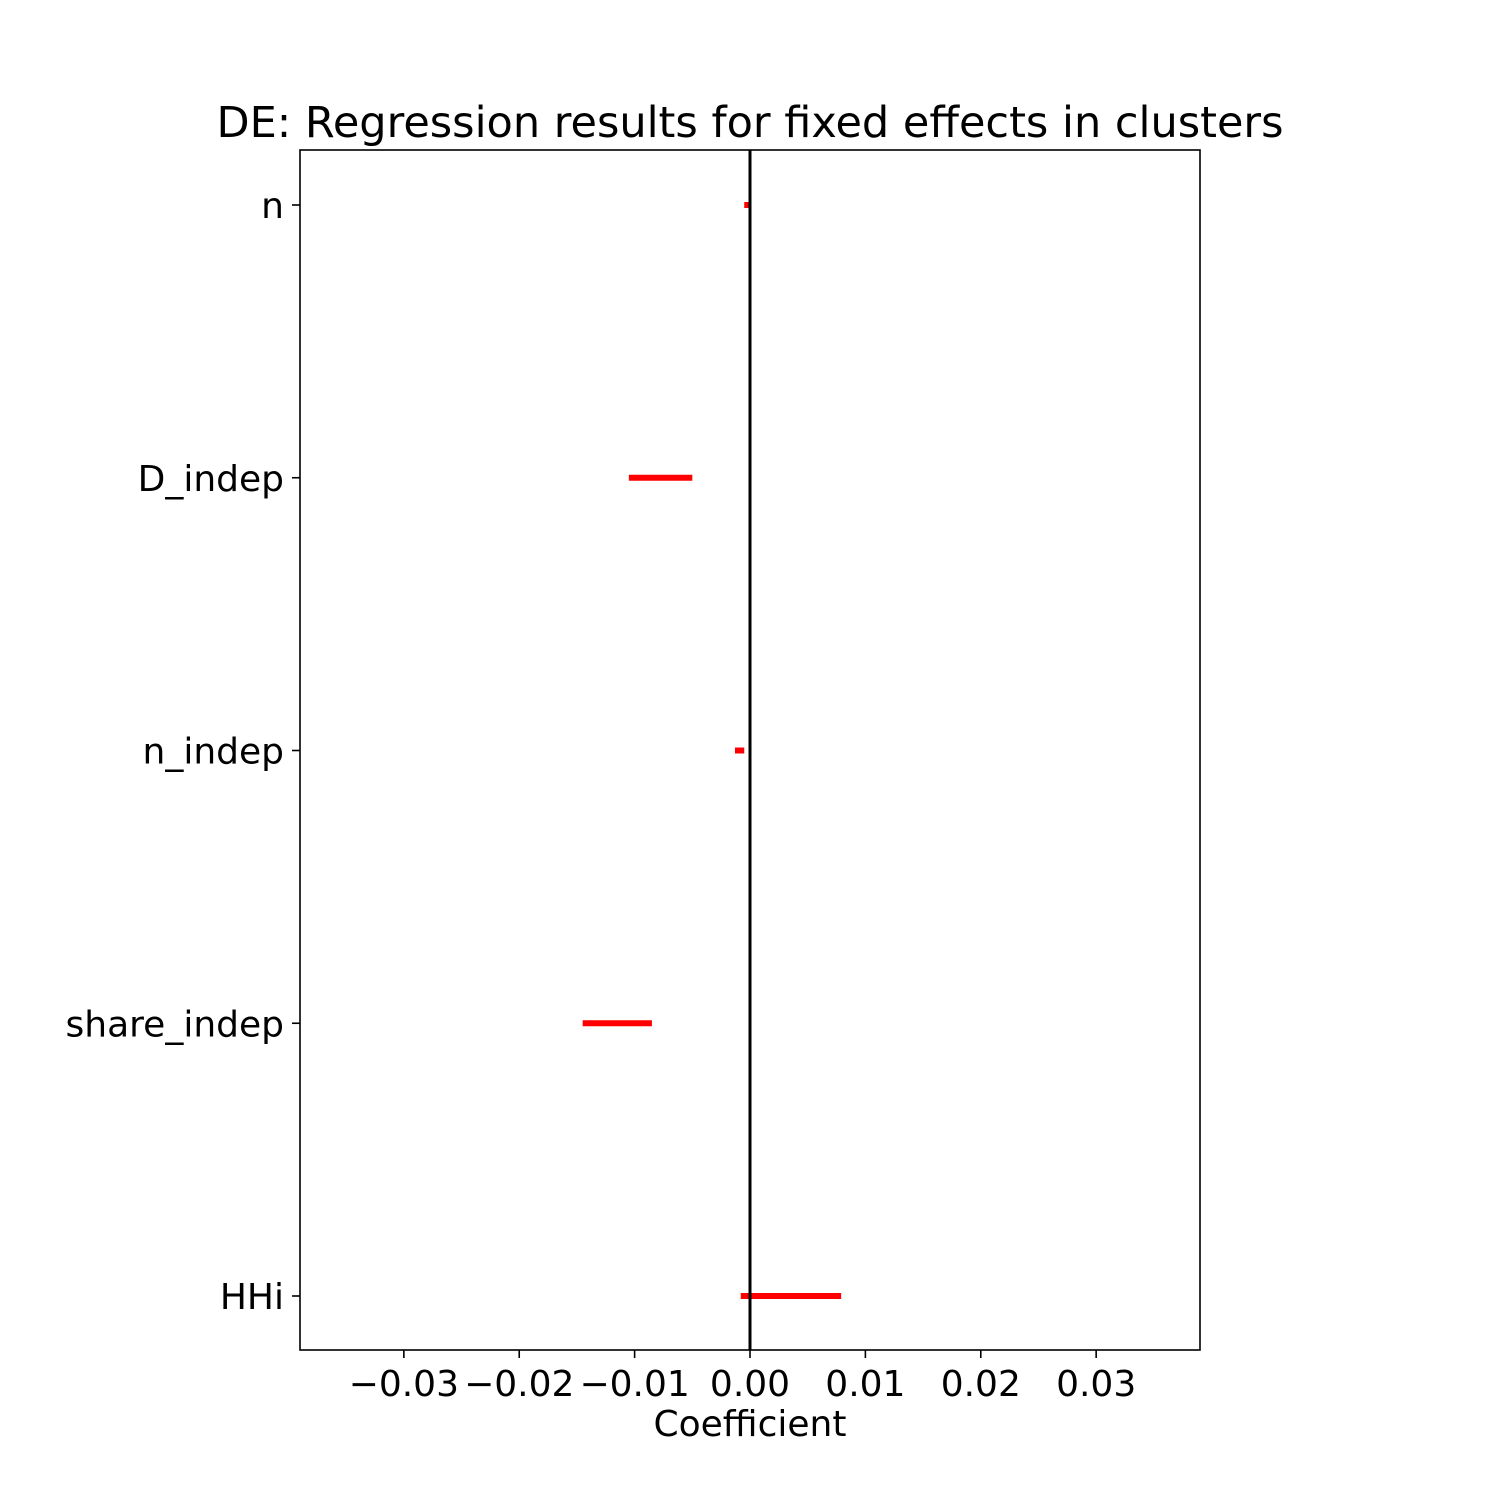  What do you see at coordinates (404, 1384) in the screenshot?
I see `x-tick-label: −0.03` at bounding box center [404, 1384].